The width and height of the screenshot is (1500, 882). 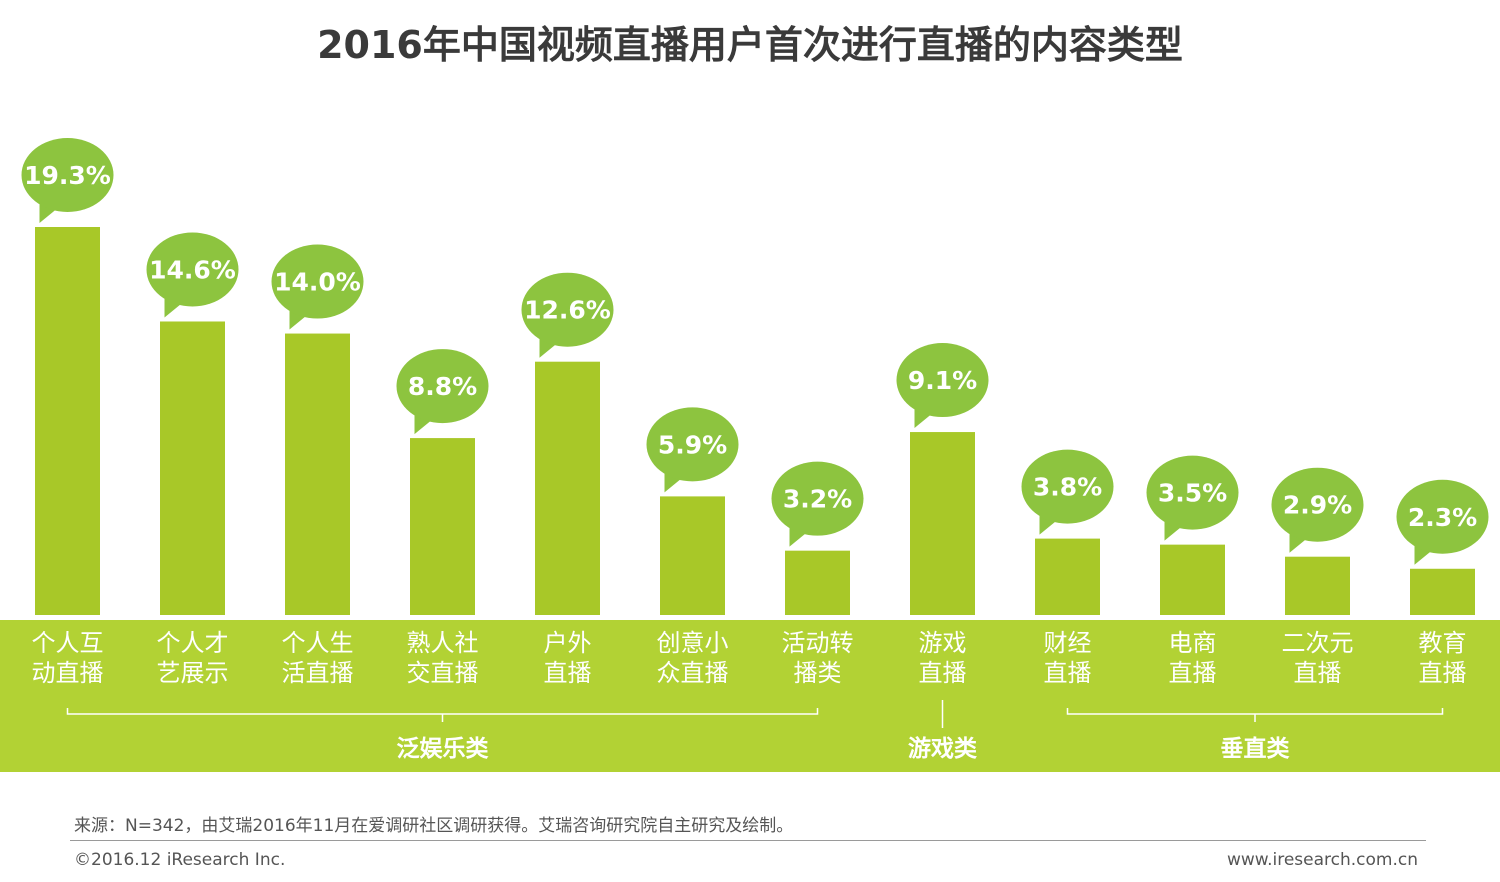 What do you see at coordinates (180, 860) in the screenshot?
I see `copyright-text: ©2016.12 iResearch Inc.` at bounding box center [180, 860].